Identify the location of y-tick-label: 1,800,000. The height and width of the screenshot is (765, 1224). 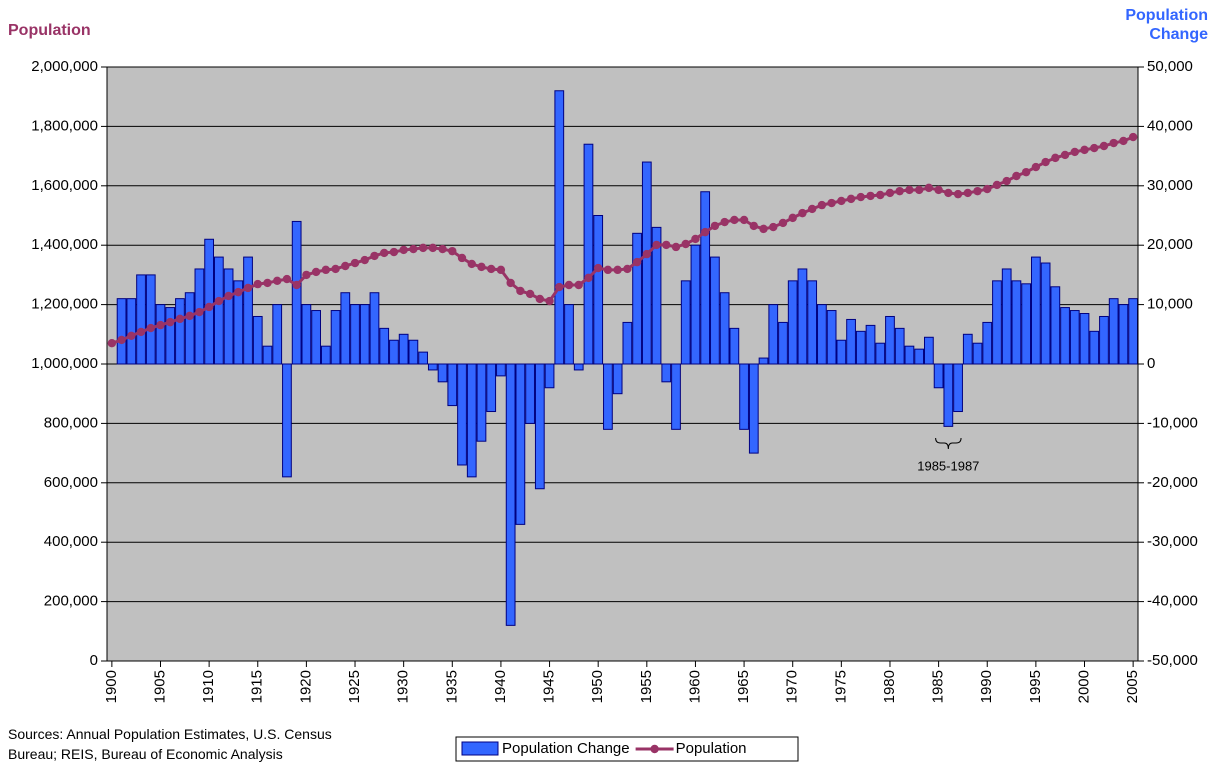
(64, 125).